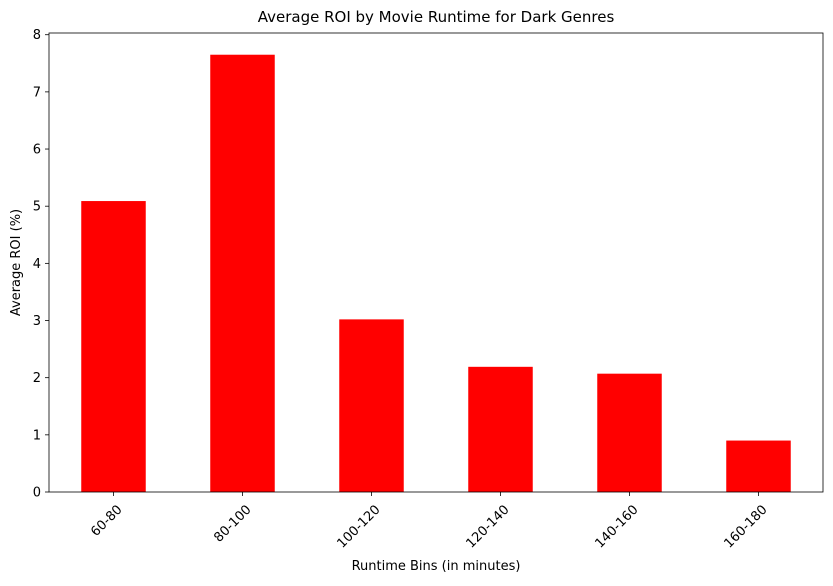 This screenshot has width=833, height=586. What do you see at coordinates (37, 435) in the screenshot?
I see `y-tick-label: 1` at bounding box center [37, 435].